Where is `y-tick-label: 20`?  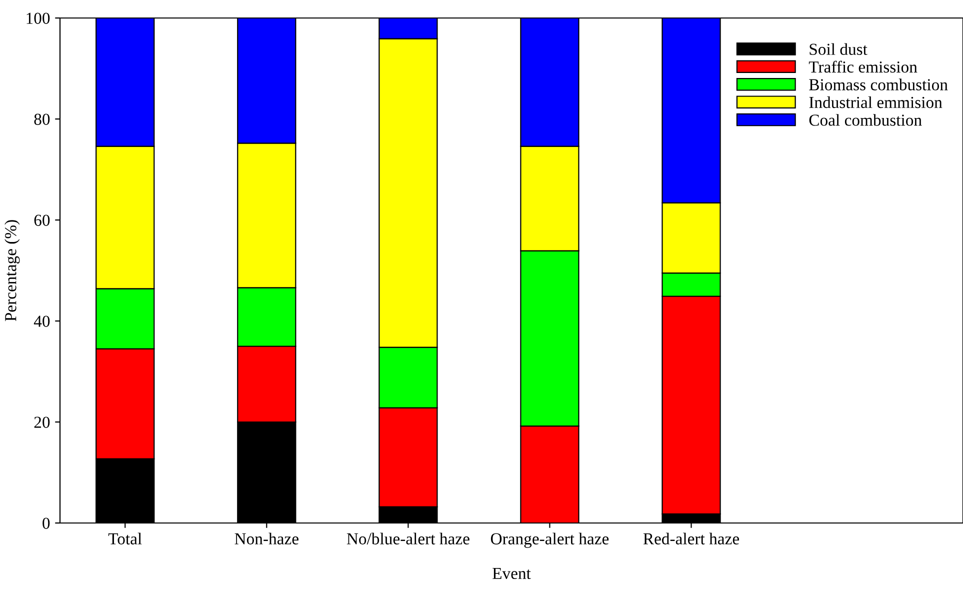
y-tick-label: 20 is located at coordinates (42, 422).